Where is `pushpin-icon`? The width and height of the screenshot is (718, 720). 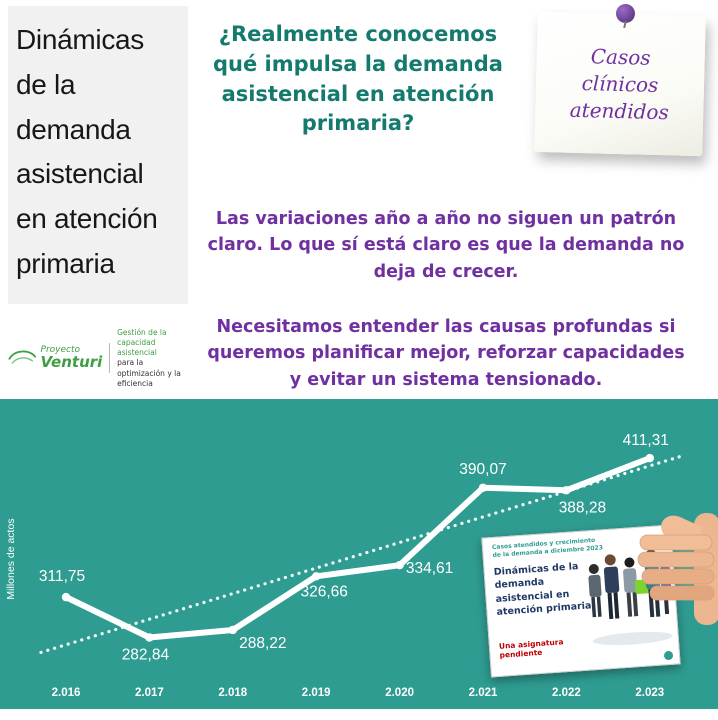 pushpin-icon is located at coordinates (625, 13).